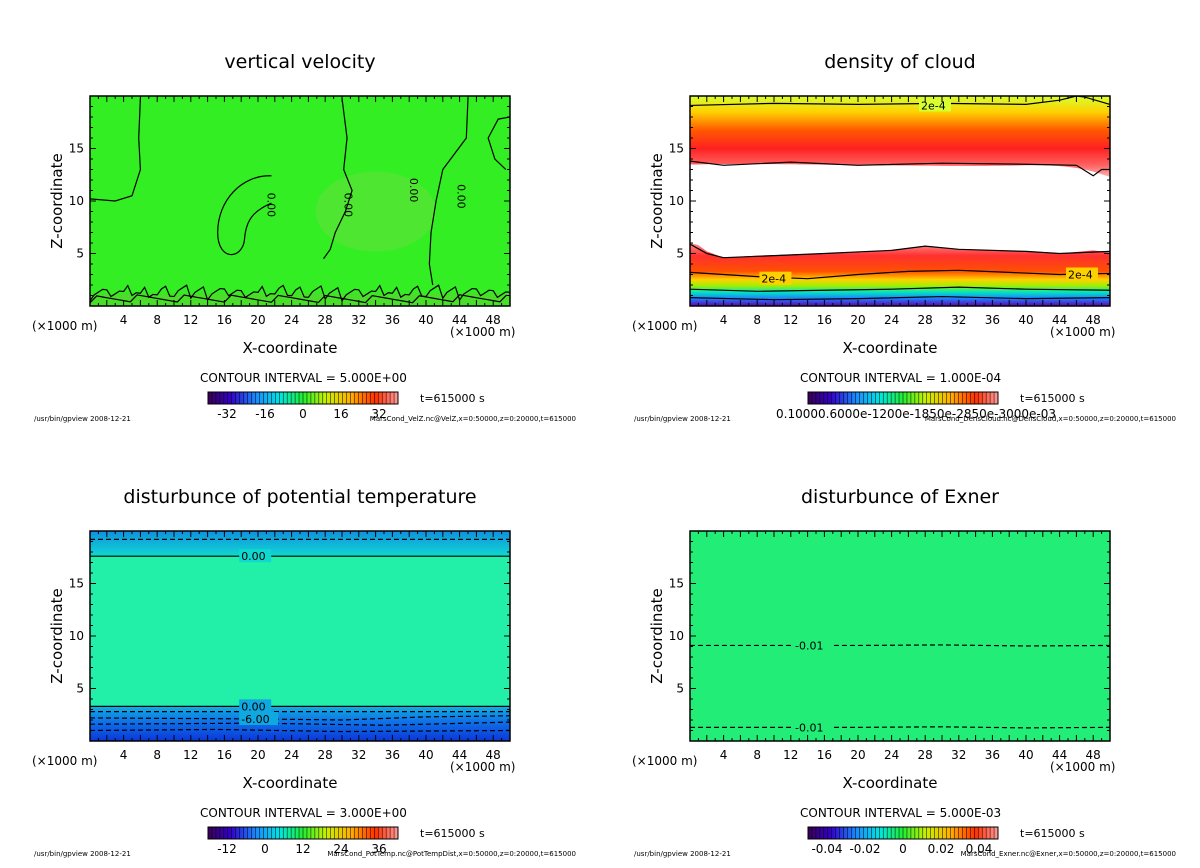 This screenshot has height=868, width=1200. What do you see at coordinates (303, 378) in the screenshot?
I see `contour-interval: CONTOUR INTERVAL = 5.000E+00` at bounding box center [303, 378].